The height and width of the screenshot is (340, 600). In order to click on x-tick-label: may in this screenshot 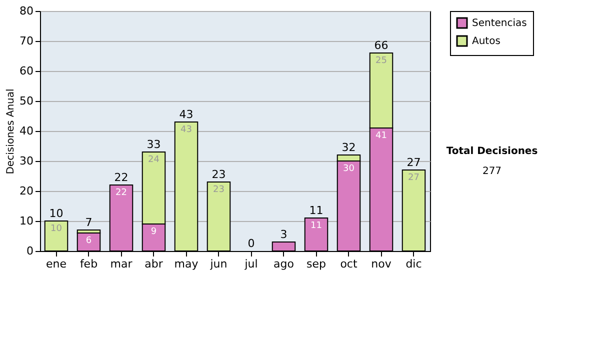, I will do `click(186, 264)`.